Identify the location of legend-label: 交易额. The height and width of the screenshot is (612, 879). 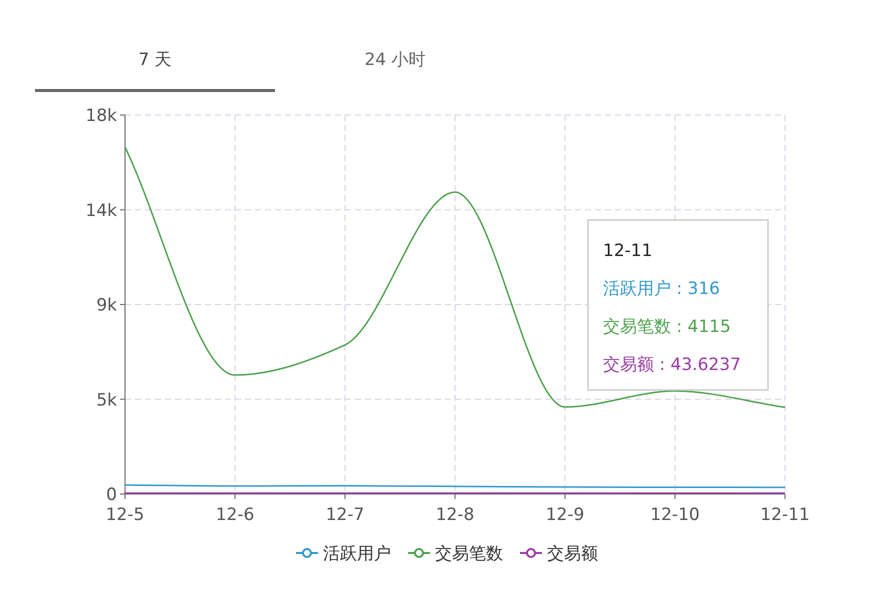
(572, 554).